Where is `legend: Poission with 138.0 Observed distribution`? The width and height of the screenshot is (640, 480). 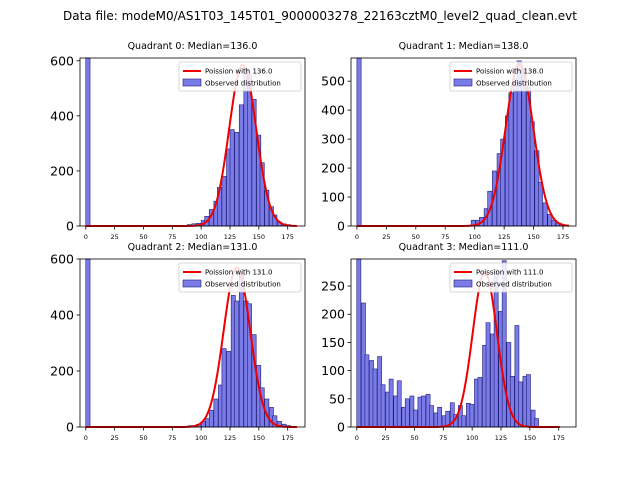
legend: Poission with 138.0 Observed distribution is located at coordinates (511, 76).